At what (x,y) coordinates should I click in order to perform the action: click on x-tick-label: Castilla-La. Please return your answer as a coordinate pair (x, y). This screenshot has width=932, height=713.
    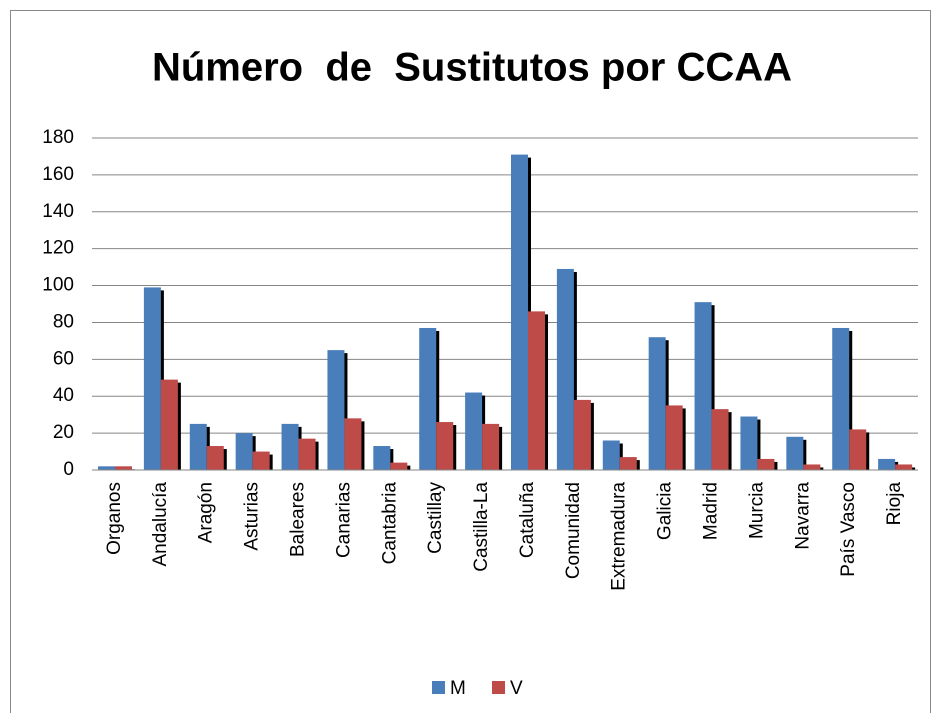
    Looking at the image, I should click on (481, 527).